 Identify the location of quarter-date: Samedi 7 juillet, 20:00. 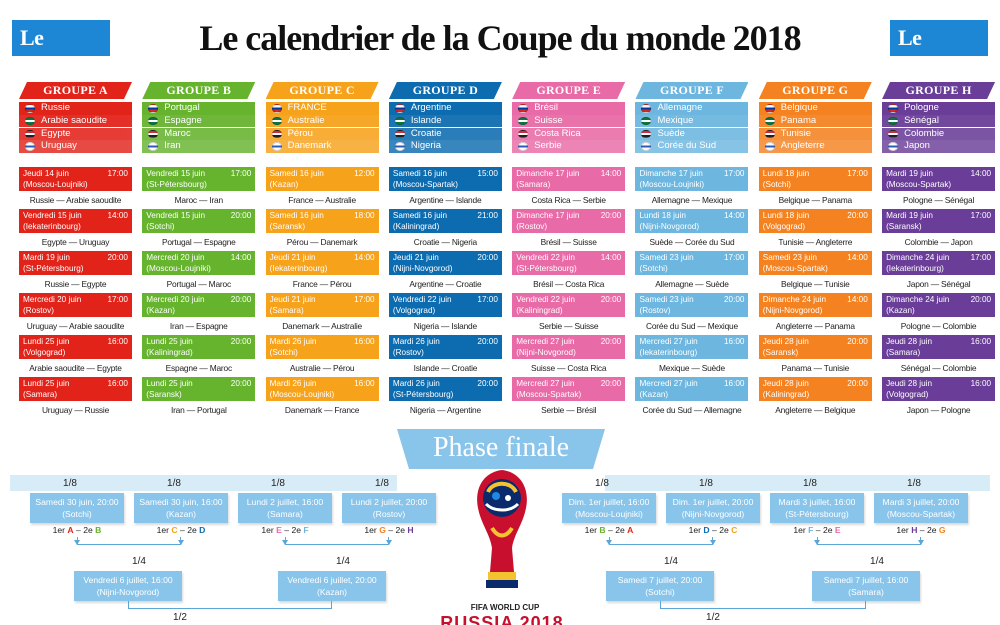
(660, 580).